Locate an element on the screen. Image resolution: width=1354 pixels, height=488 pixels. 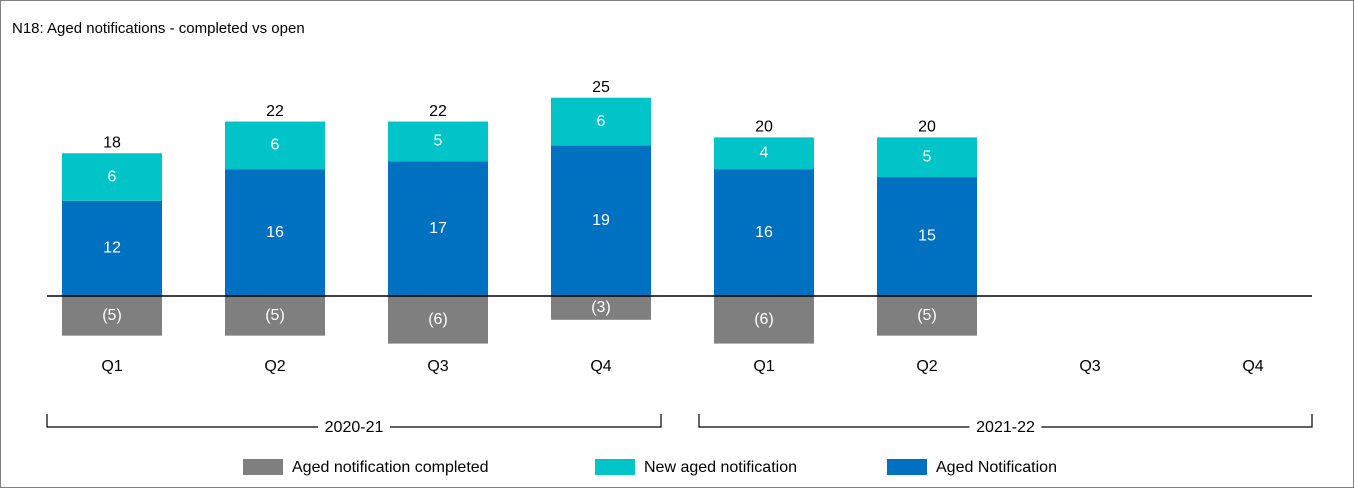
segment-label: 17 is located at coordinates (438, 228).